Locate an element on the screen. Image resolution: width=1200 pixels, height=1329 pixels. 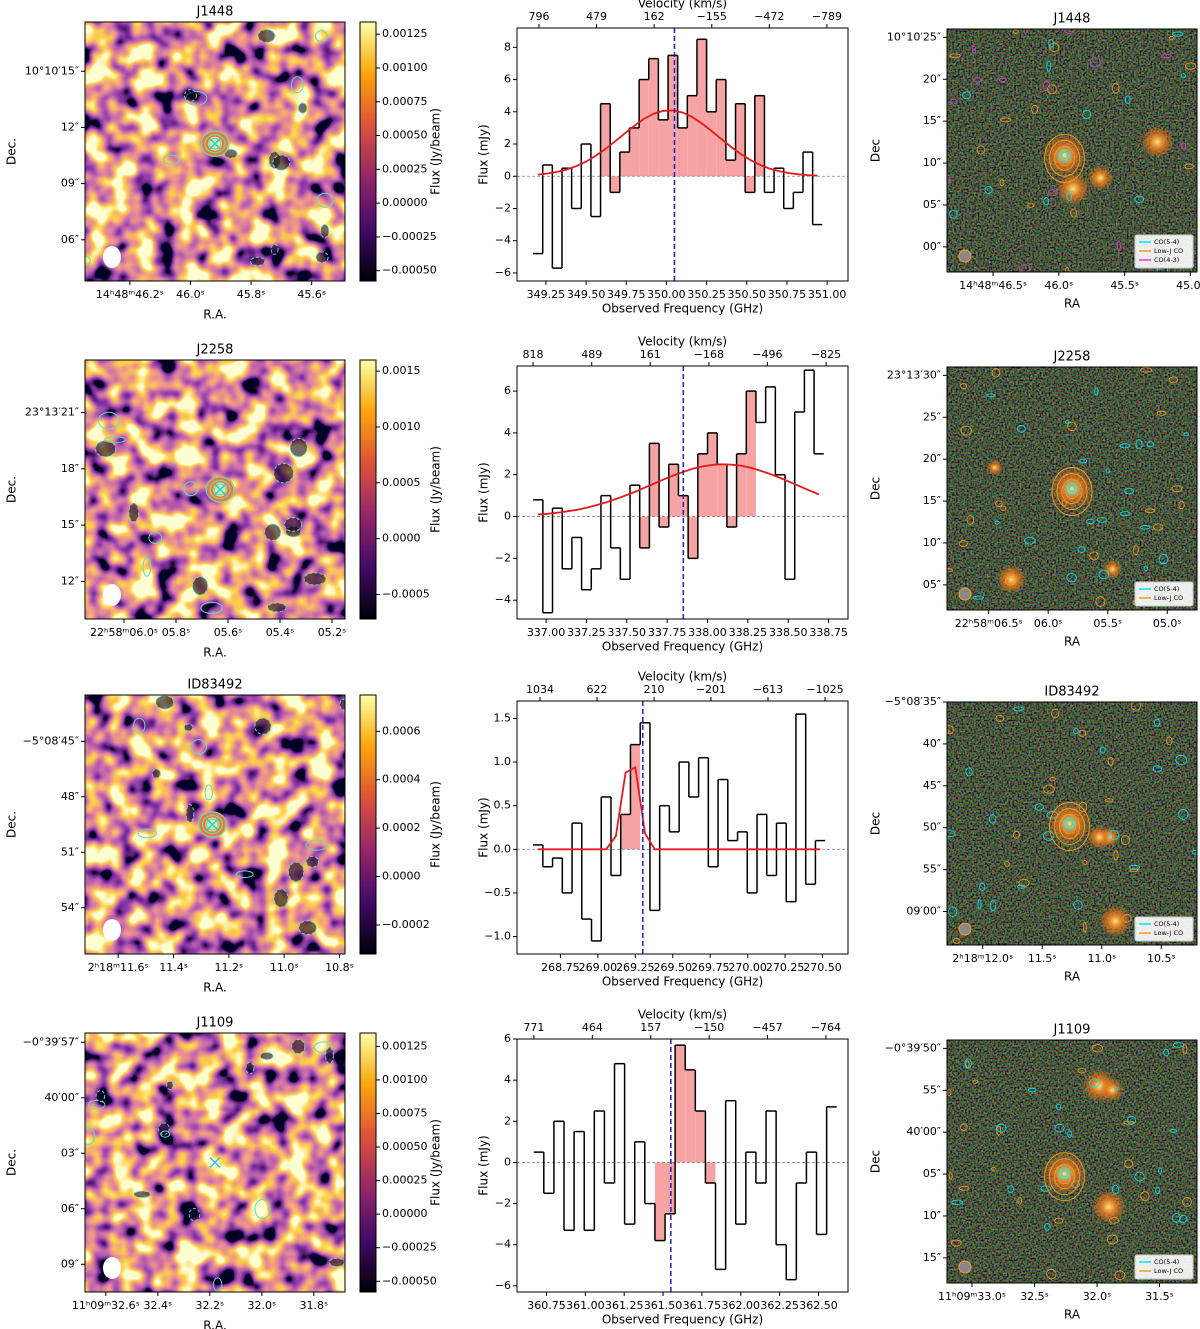
x-tick-label: 22ʰ58ᵐ06.5ˢ is located at coordinates (989, 623).